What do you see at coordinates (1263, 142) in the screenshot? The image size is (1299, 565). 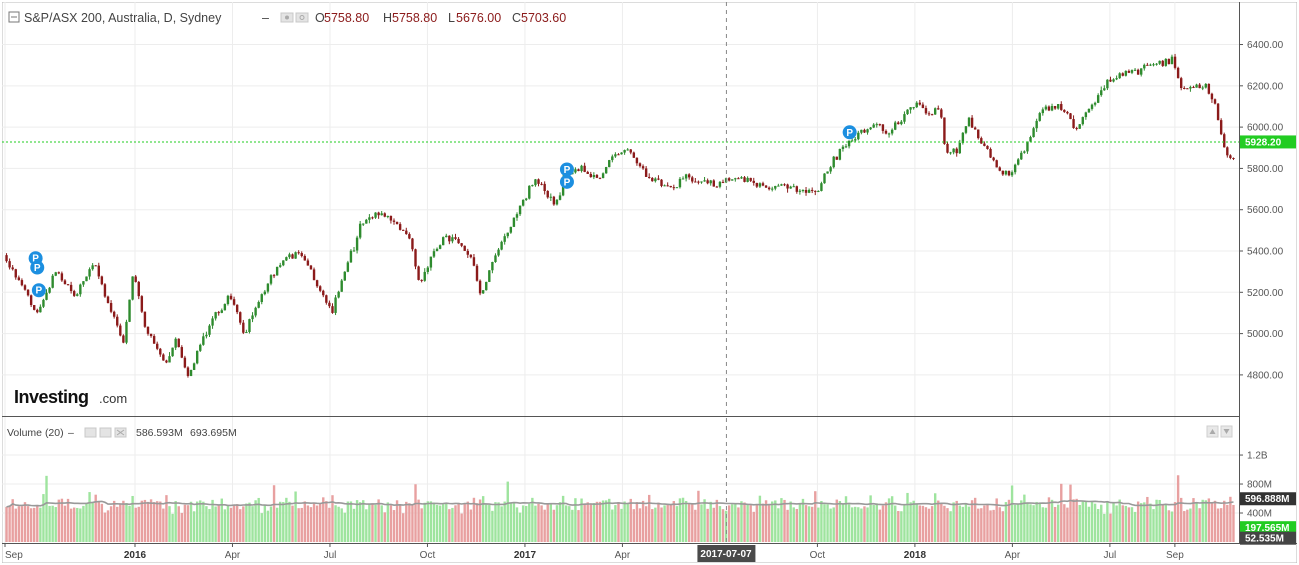 I see `last-price-label: 5928.20` at bounding box center [1263, 142].